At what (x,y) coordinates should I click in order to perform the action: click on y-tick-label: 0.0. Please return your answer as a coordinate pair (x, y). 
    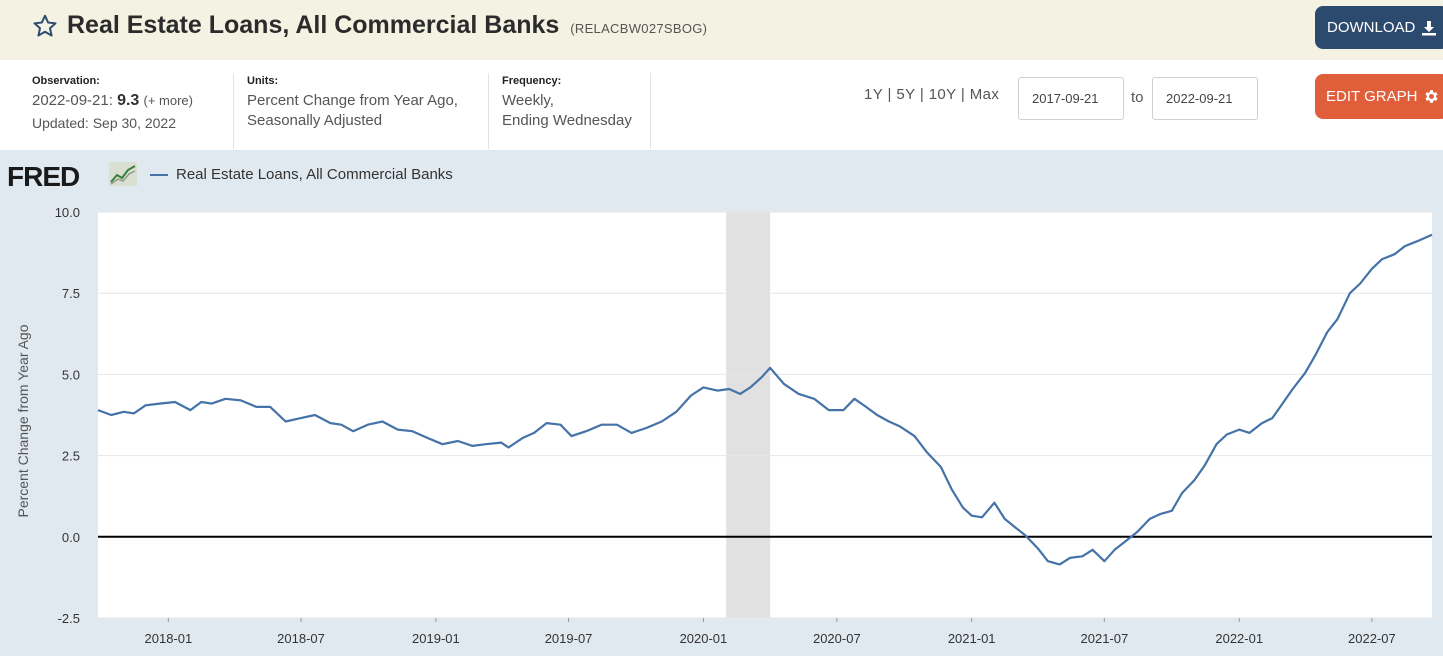
    Looking at the image, I should click on (71, 537).